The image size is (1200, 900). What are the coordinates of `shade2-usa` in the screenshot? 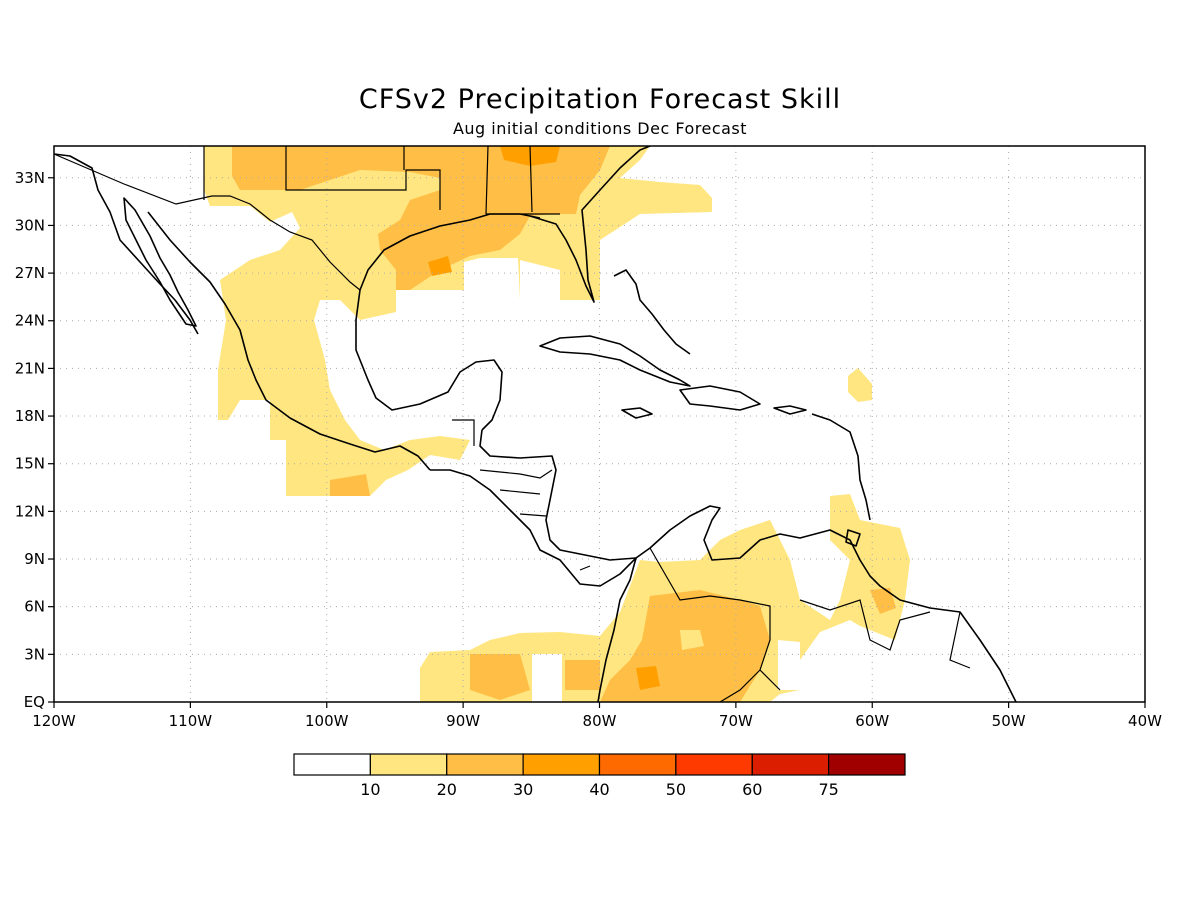 It's located at (421, 218).